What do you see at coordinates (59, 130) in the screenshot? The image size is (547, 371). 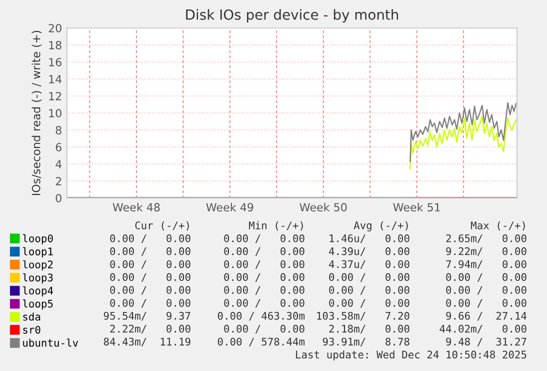 I see `y-tick-label: 8` at bounding box center [59, 130].